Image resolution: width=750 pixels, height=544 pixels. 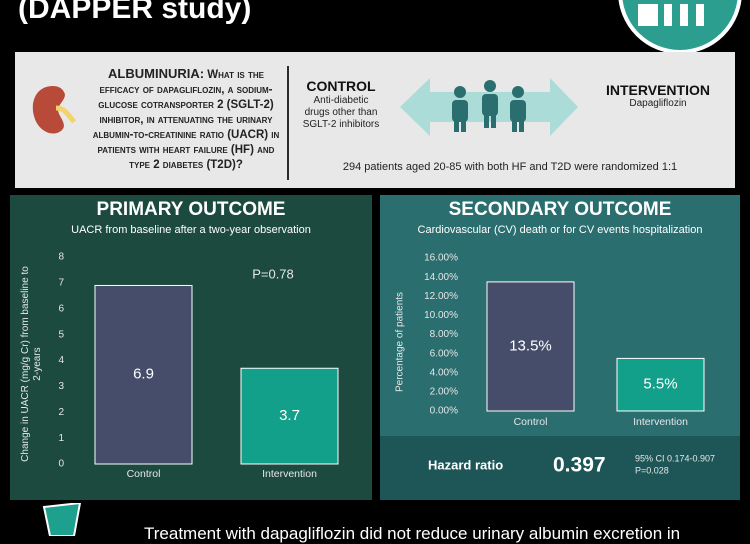 I want to click on intervention-text: Dapagliflozin, so click(x=658, y=103).